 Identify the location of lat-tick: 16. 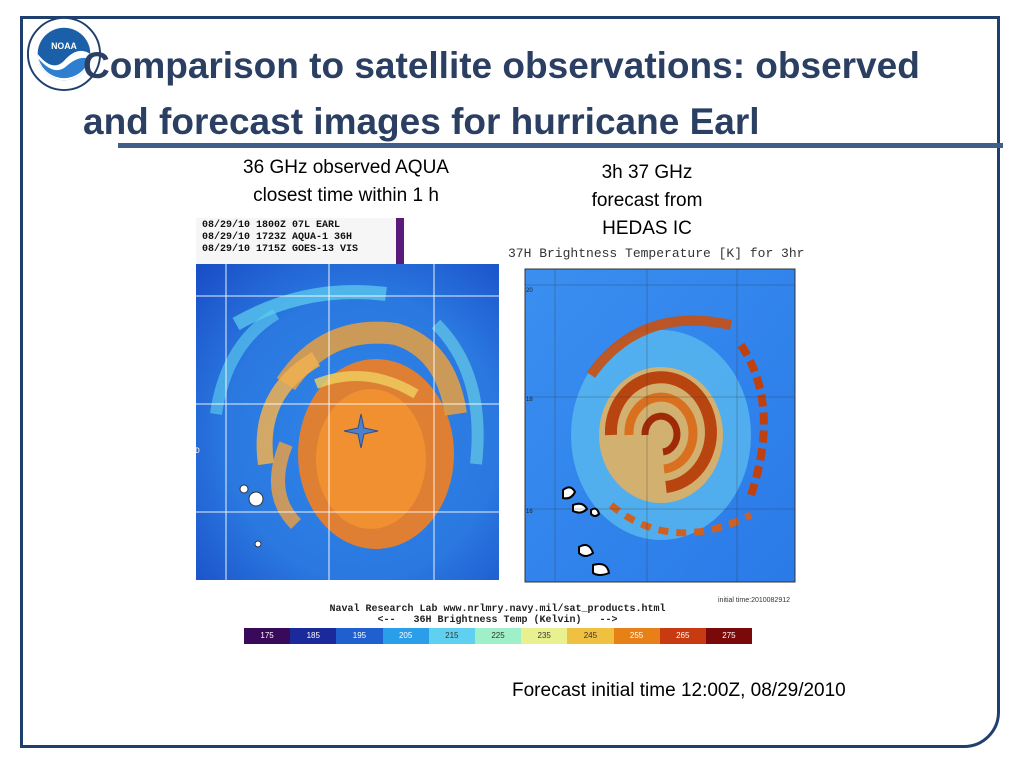
(529, 512).